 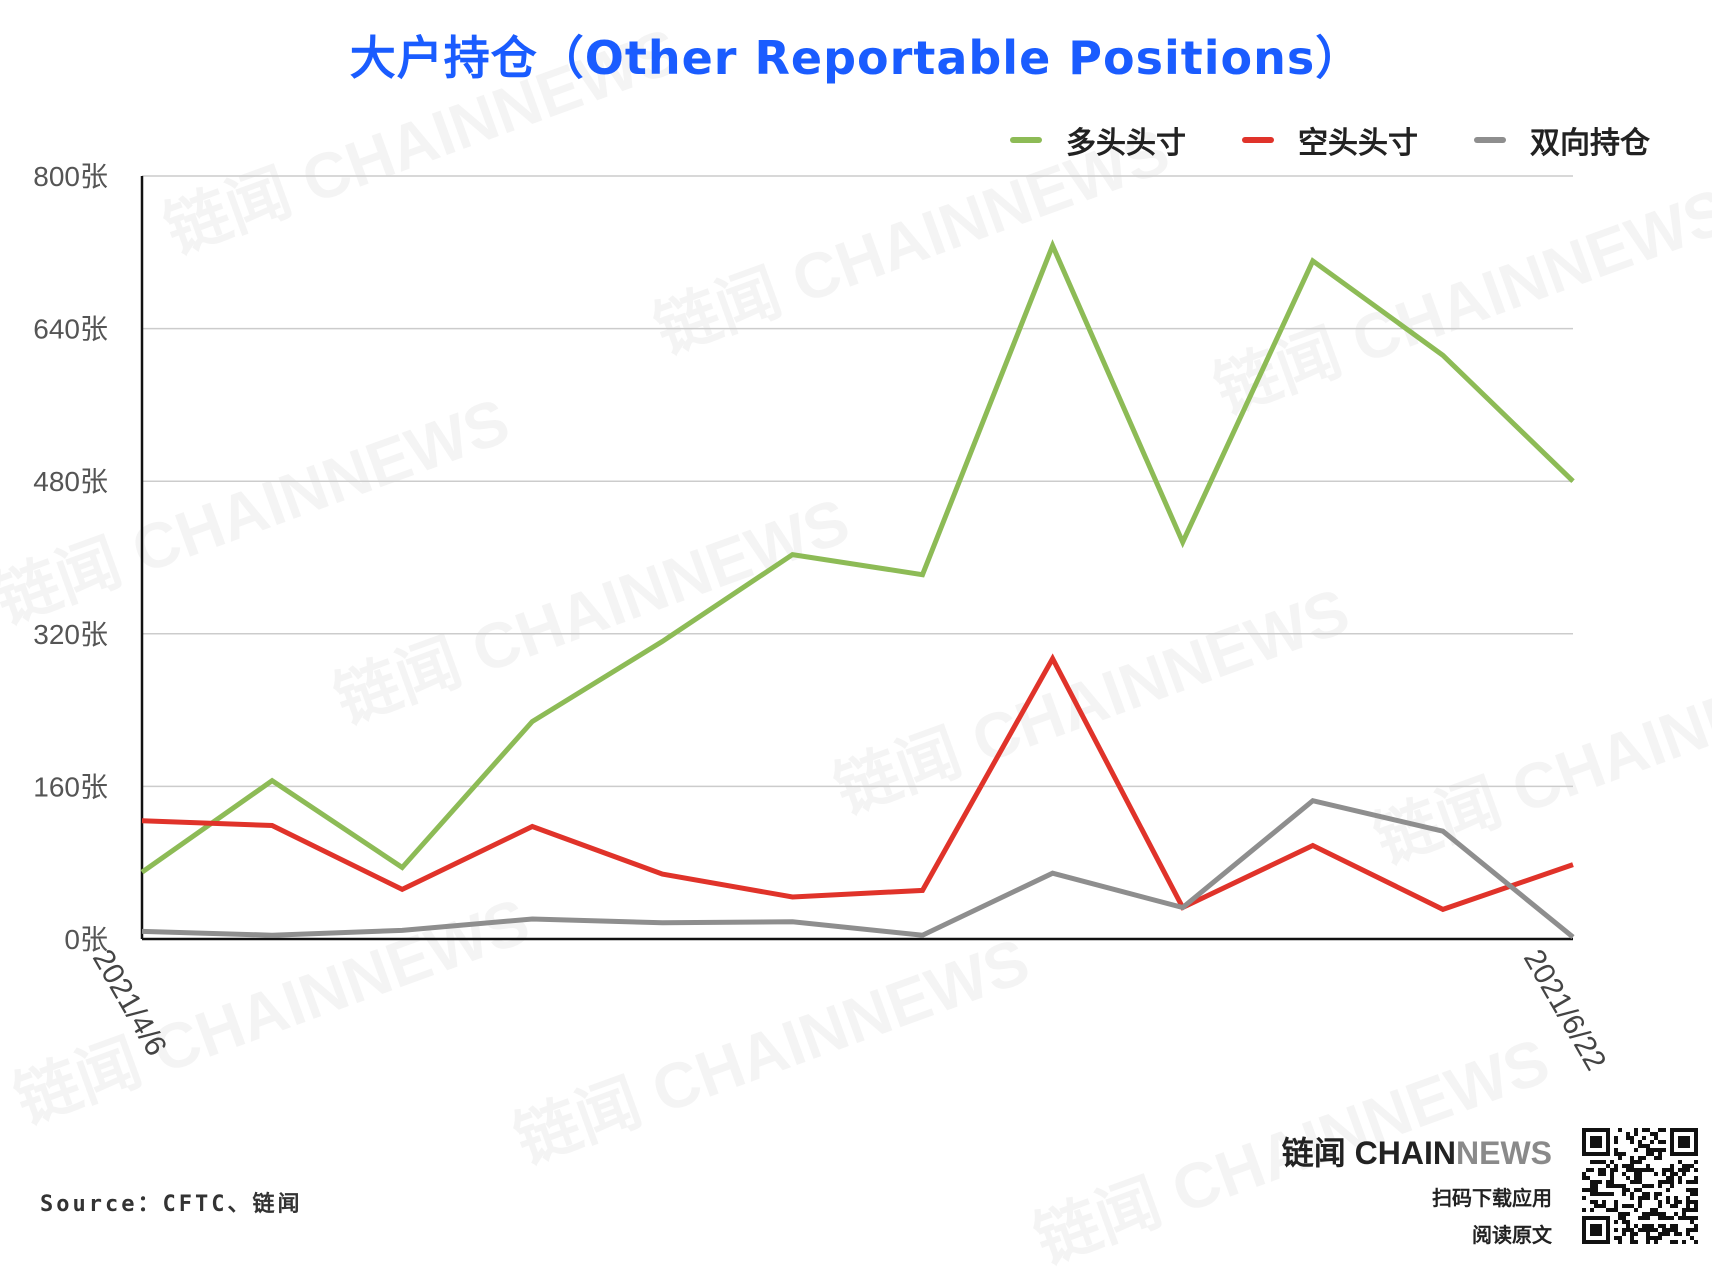 I want to click on brand-block: 链闻 CHAINNEWS 扫码下载应用 阅读原文, so click(x=1417, y=1188).